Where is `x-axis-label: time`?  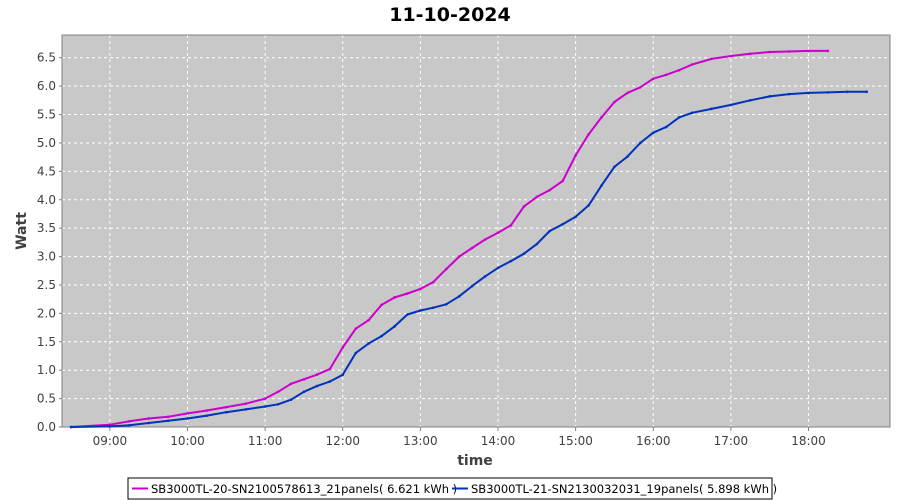
x-axis-label: time is located at coordinates (475, 461).